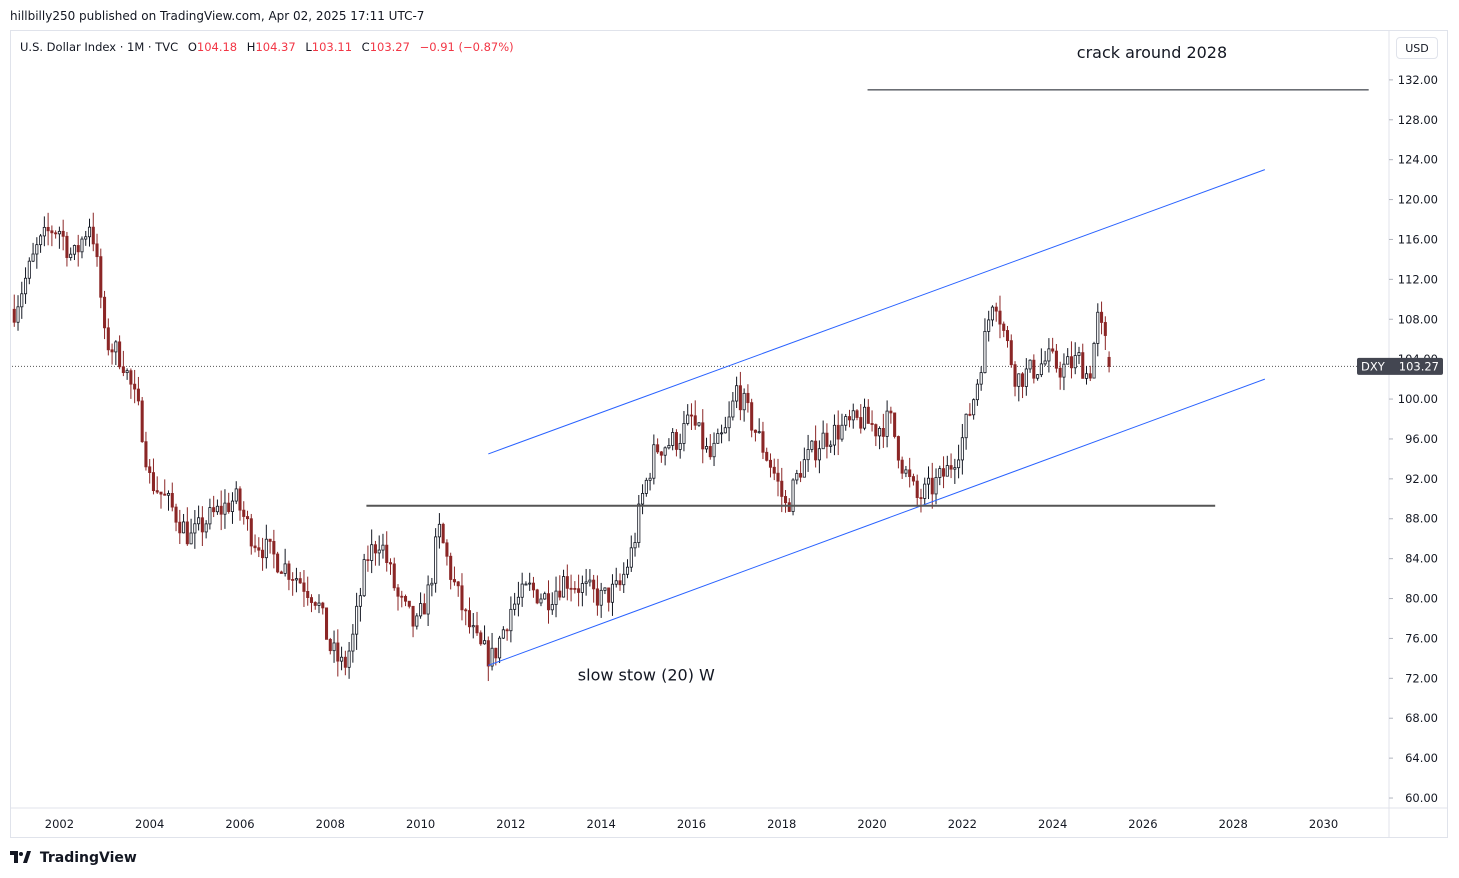 This screenshot has width=1459, height=878. Describe the element at coordinates (192, 47) in the screenshot. I see `open-label: O` at that location.